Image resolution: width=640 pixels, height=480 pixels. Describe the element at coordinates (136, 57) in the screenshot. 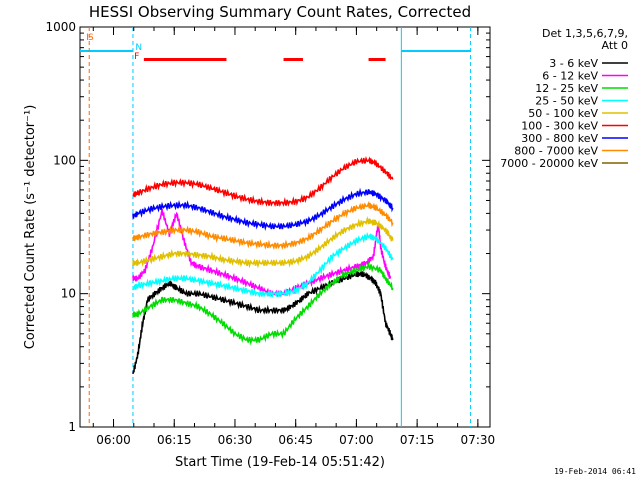

I see `flag-label: F` at that location.